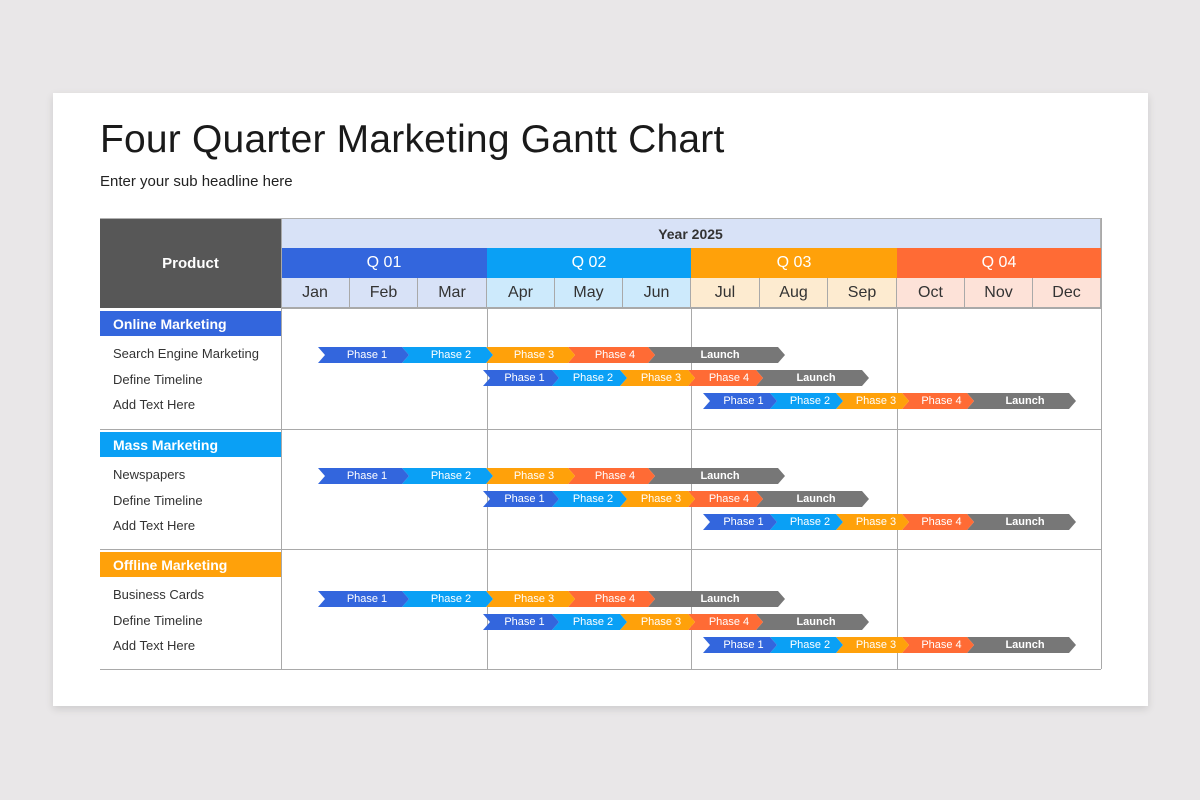  I want to click on task-label: Define Timeline, so click(158, 379).